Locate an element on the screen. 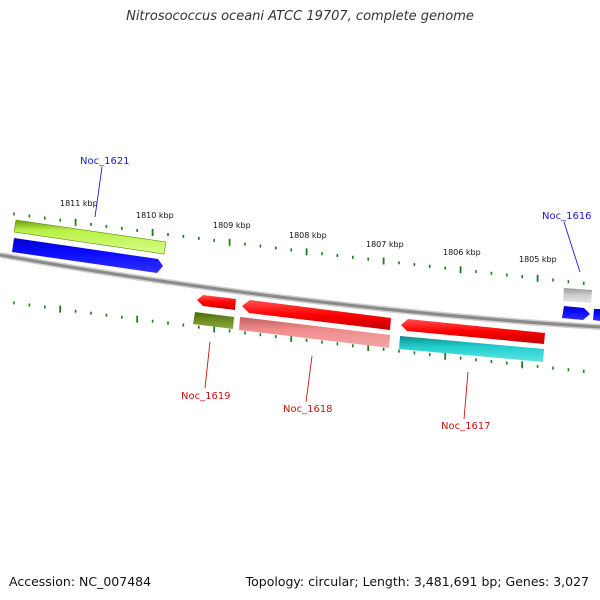 The width and height of the screenshot is (600, 600). gene-blue-forward is located at coordinates (87, 255).